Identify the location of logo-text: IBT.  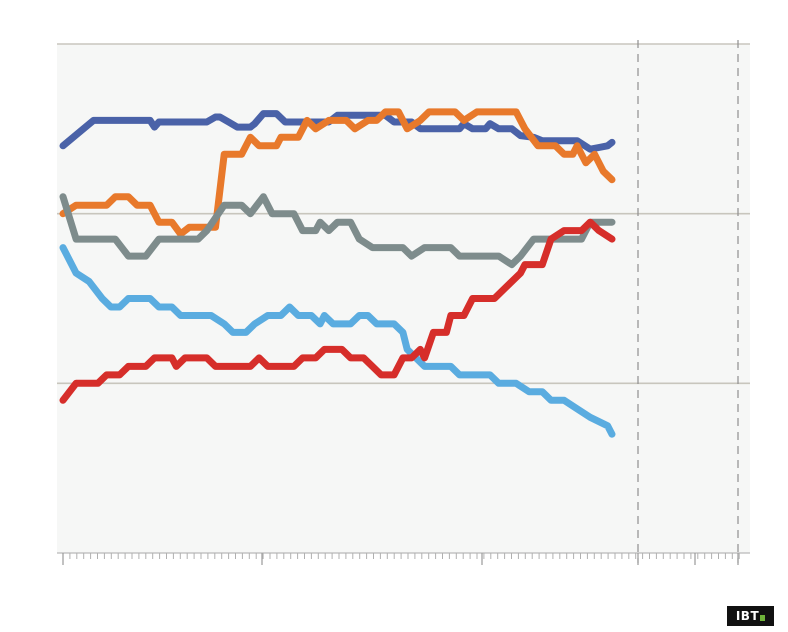
(747, 616).